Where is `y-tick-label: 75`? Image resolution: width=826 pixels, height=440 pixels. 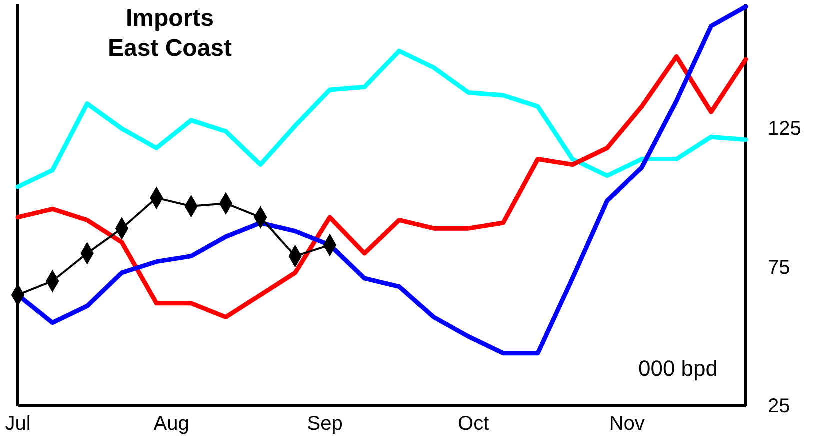 y-tick-label: 75 is located at coordinates (779, 267).